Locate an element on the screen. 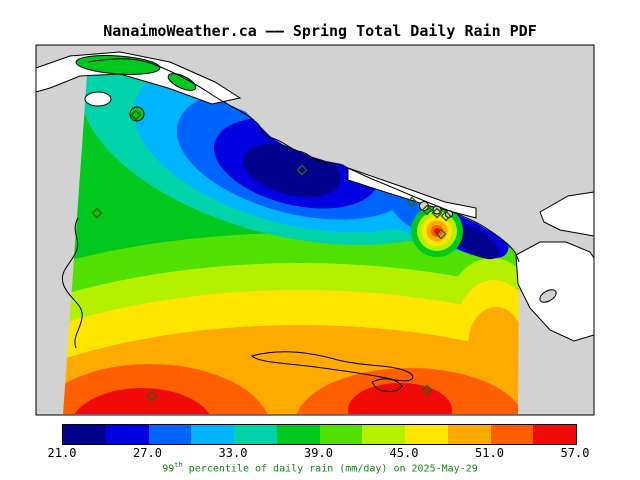 The height and width of the screenshot is (480, 640). colorbar-tick-label: 33.0 is located at coordinates (233, 453).